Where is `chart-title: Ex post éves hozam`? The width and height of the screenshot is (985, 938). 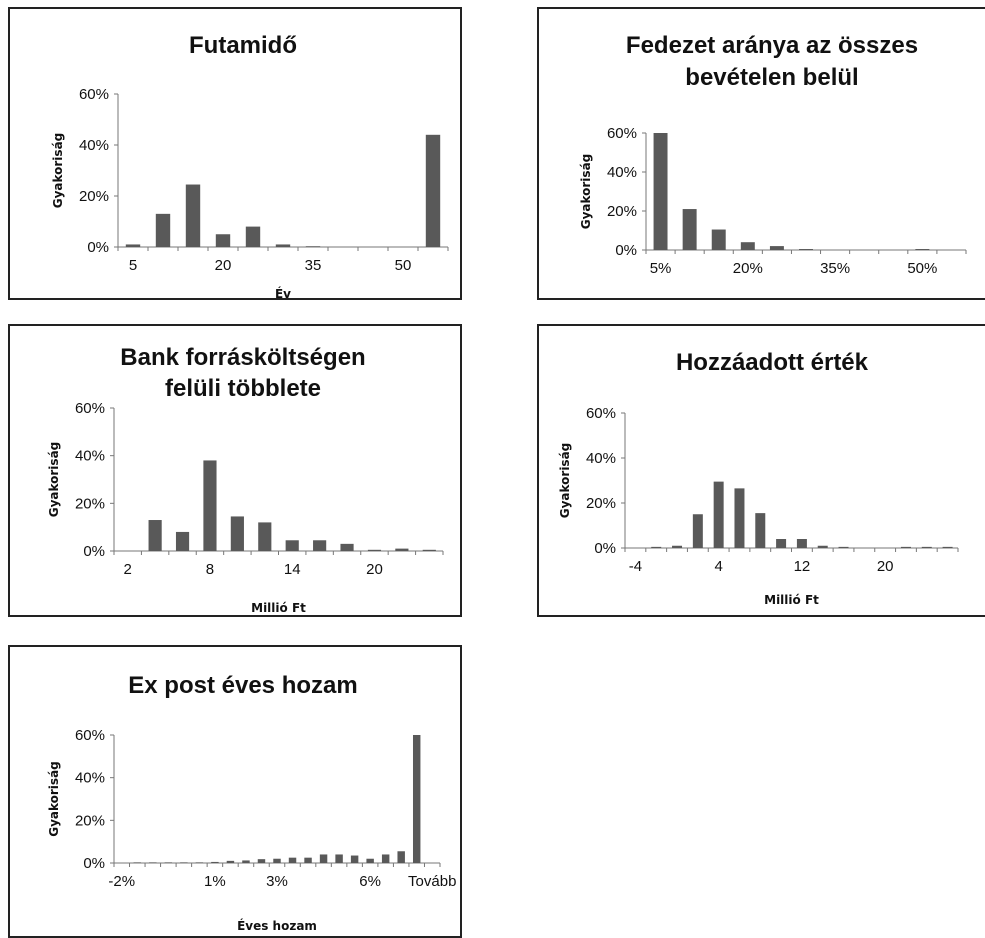
chart-title: Ex post éves hozam is located at coordinates (242, 685).